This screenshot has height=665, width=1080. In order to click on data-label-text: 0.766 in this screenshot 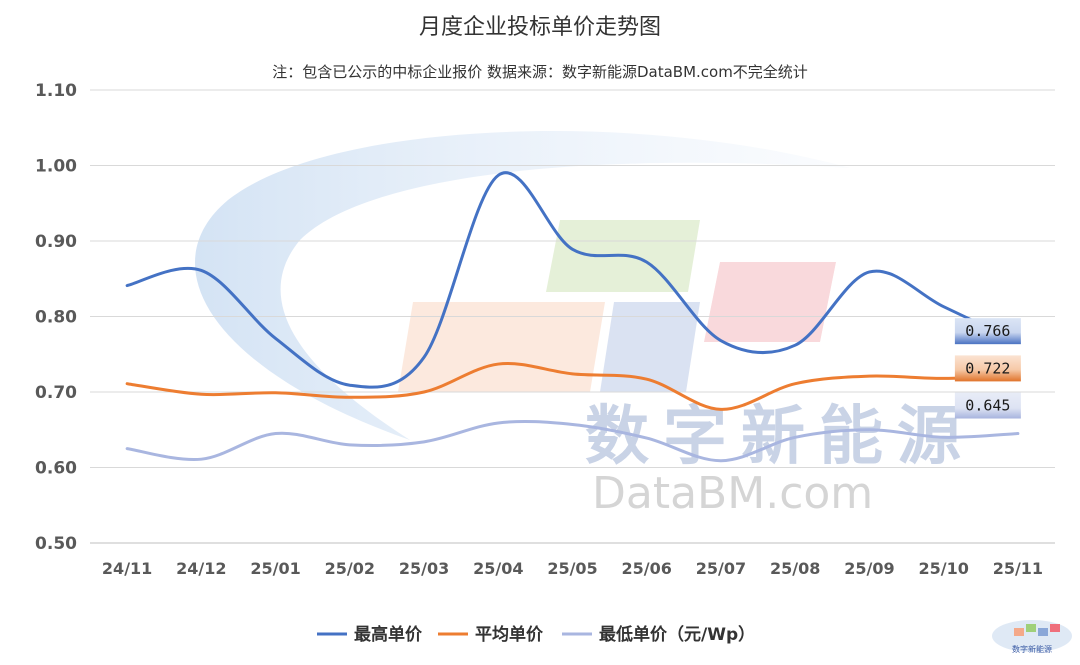, I will do `click(987, 331)`.